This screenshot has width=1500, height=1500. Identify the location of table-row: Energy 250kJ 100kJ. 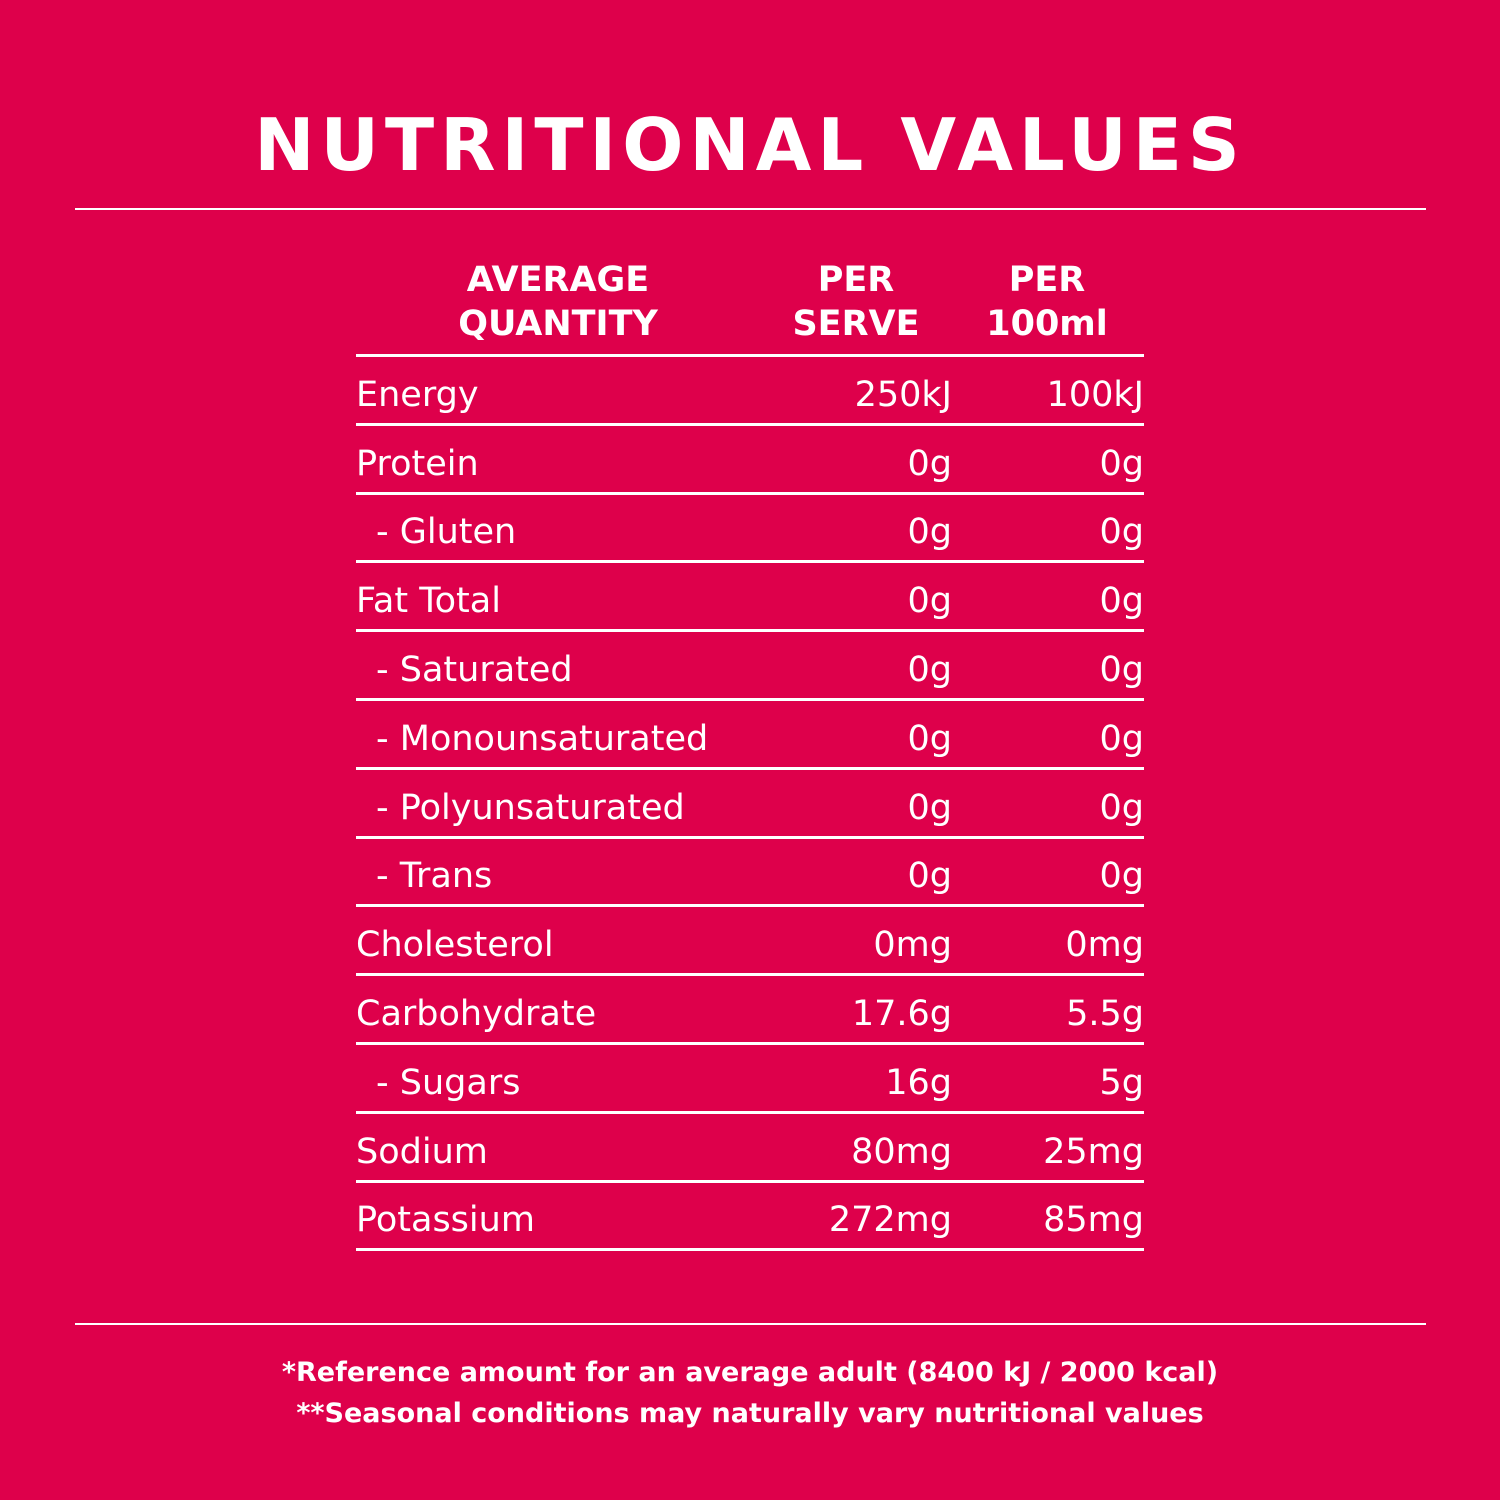
(750, 391).